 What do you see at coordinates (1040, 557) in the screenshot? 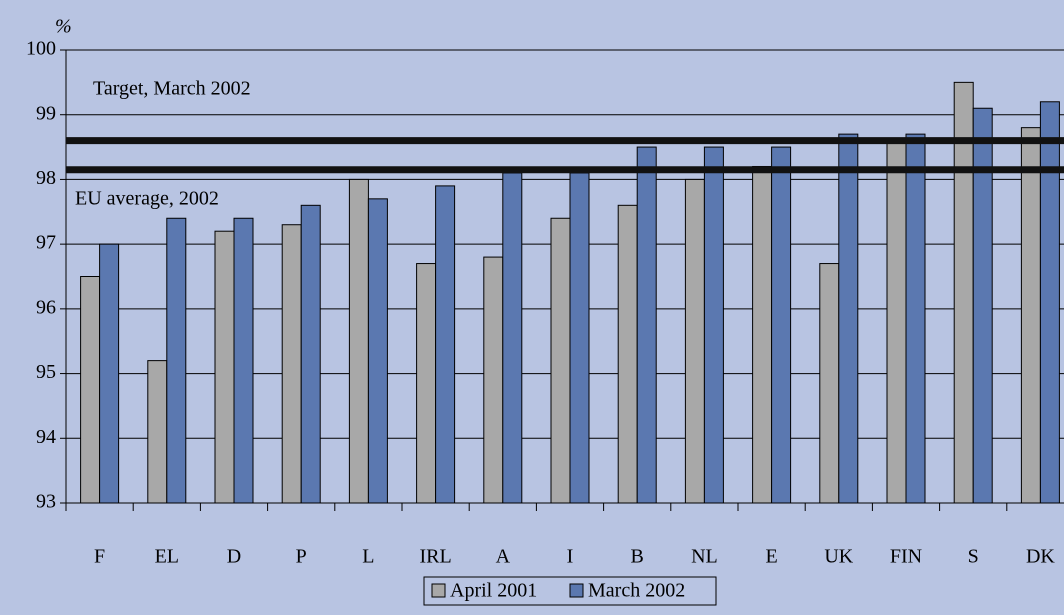
I see `x-tick-label: DK` at bounding box center [1040, 557].